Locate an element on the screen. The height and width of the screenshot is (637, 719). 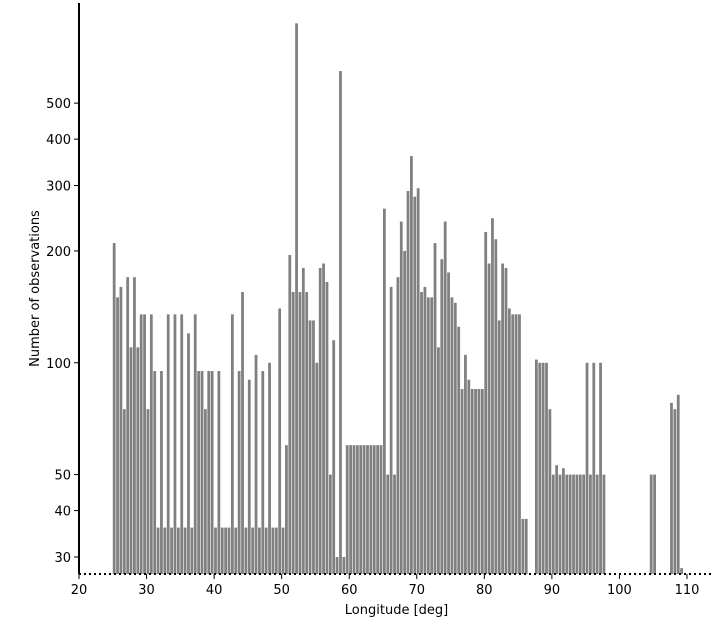
y-tick-label: 100 is located at coordinates (58, 364).